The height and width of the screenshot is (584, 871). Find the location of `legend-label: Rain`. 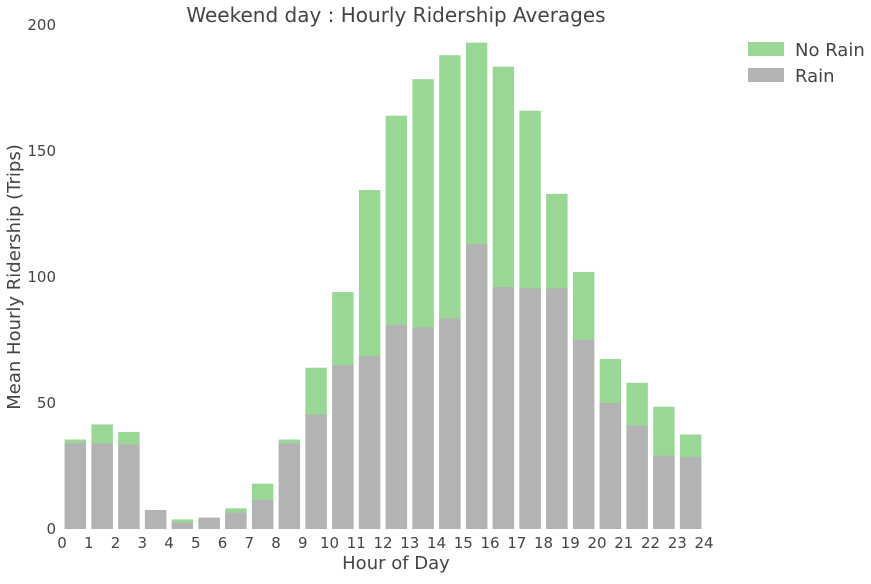

legend-label: Rain is located at coordinates (815, 76).